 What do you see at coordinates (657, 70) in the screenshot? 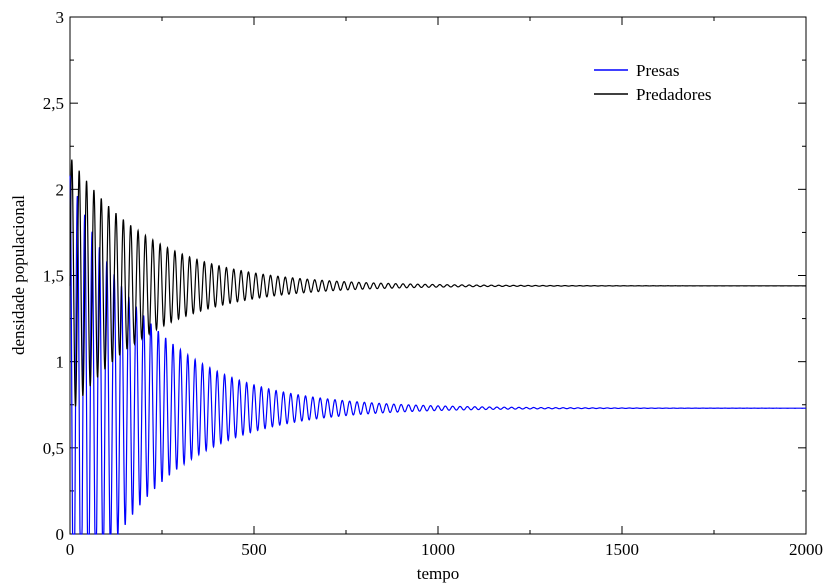
I see `legend-label-presas: Presas` at bounding box center [657, 70].